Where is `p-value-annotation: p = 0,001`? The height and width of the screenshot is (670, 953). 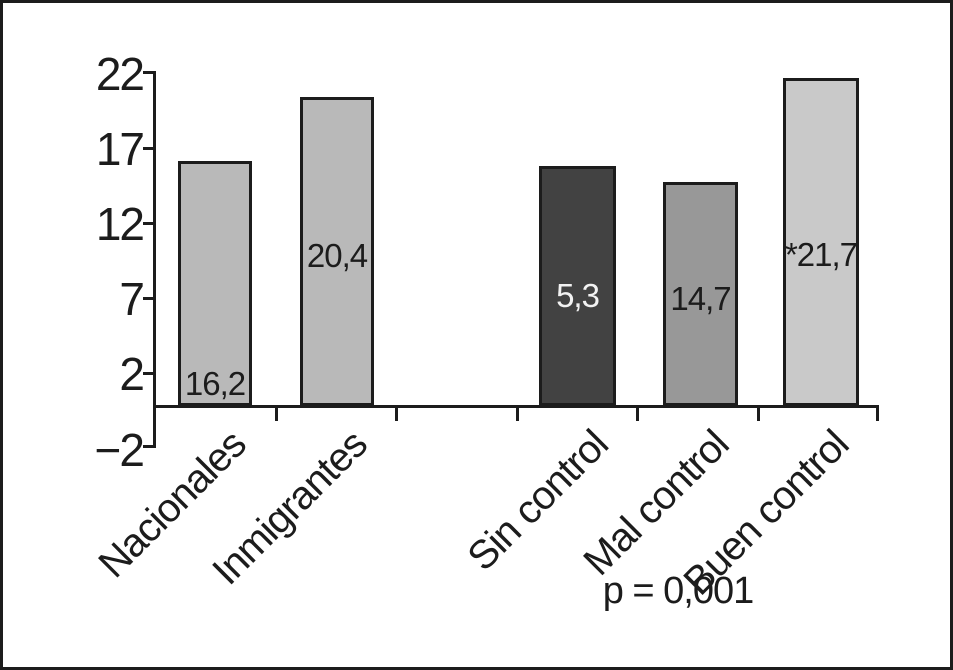 p-value-annotation: p = 0,001 is located at coordinates (678, 591).